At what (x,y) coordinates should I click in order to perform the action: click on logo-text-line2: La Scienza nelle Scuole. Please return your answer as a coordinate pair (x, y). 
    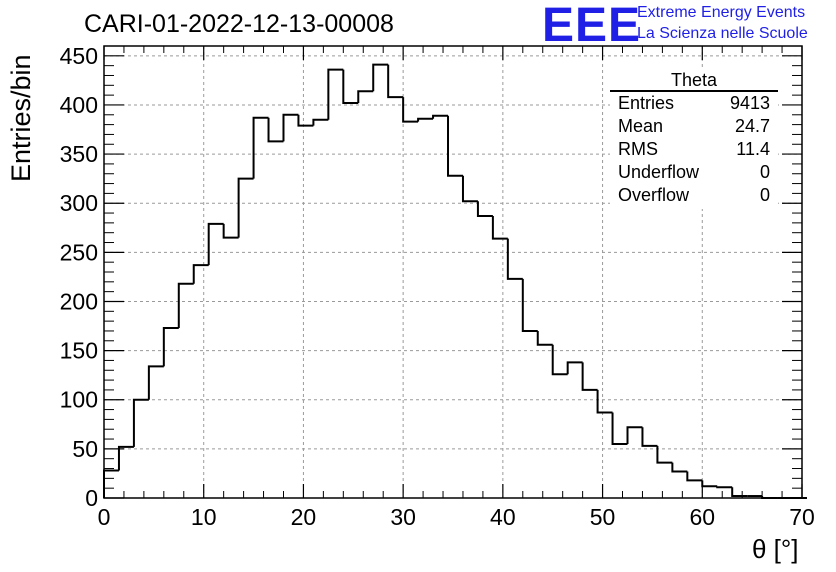
    Looking at the image, I should click on (722, 33).